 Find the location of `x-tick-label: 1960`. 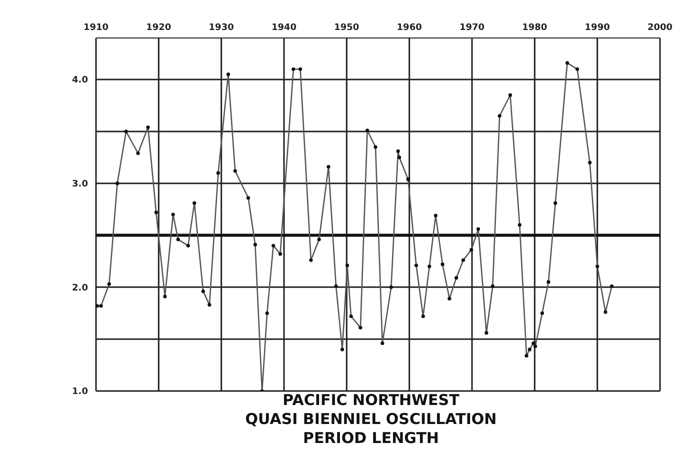

x-tick-label: 1960 is located at coordinates (409, 28).